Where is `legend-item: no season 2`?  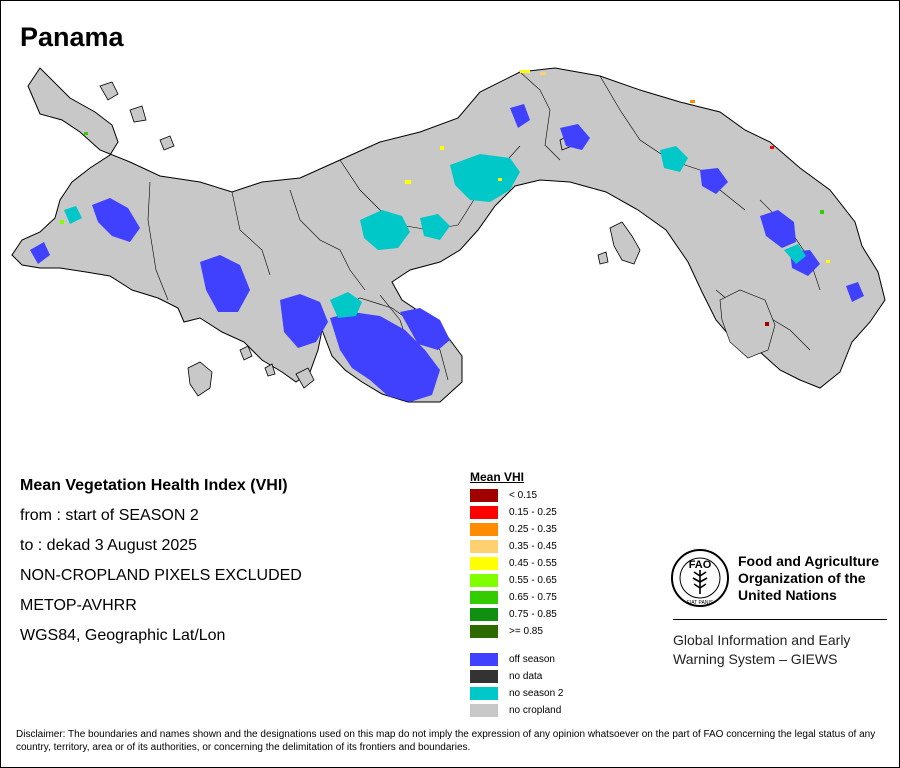
legend-item: no season 2 is located at coordinates (517, 693).